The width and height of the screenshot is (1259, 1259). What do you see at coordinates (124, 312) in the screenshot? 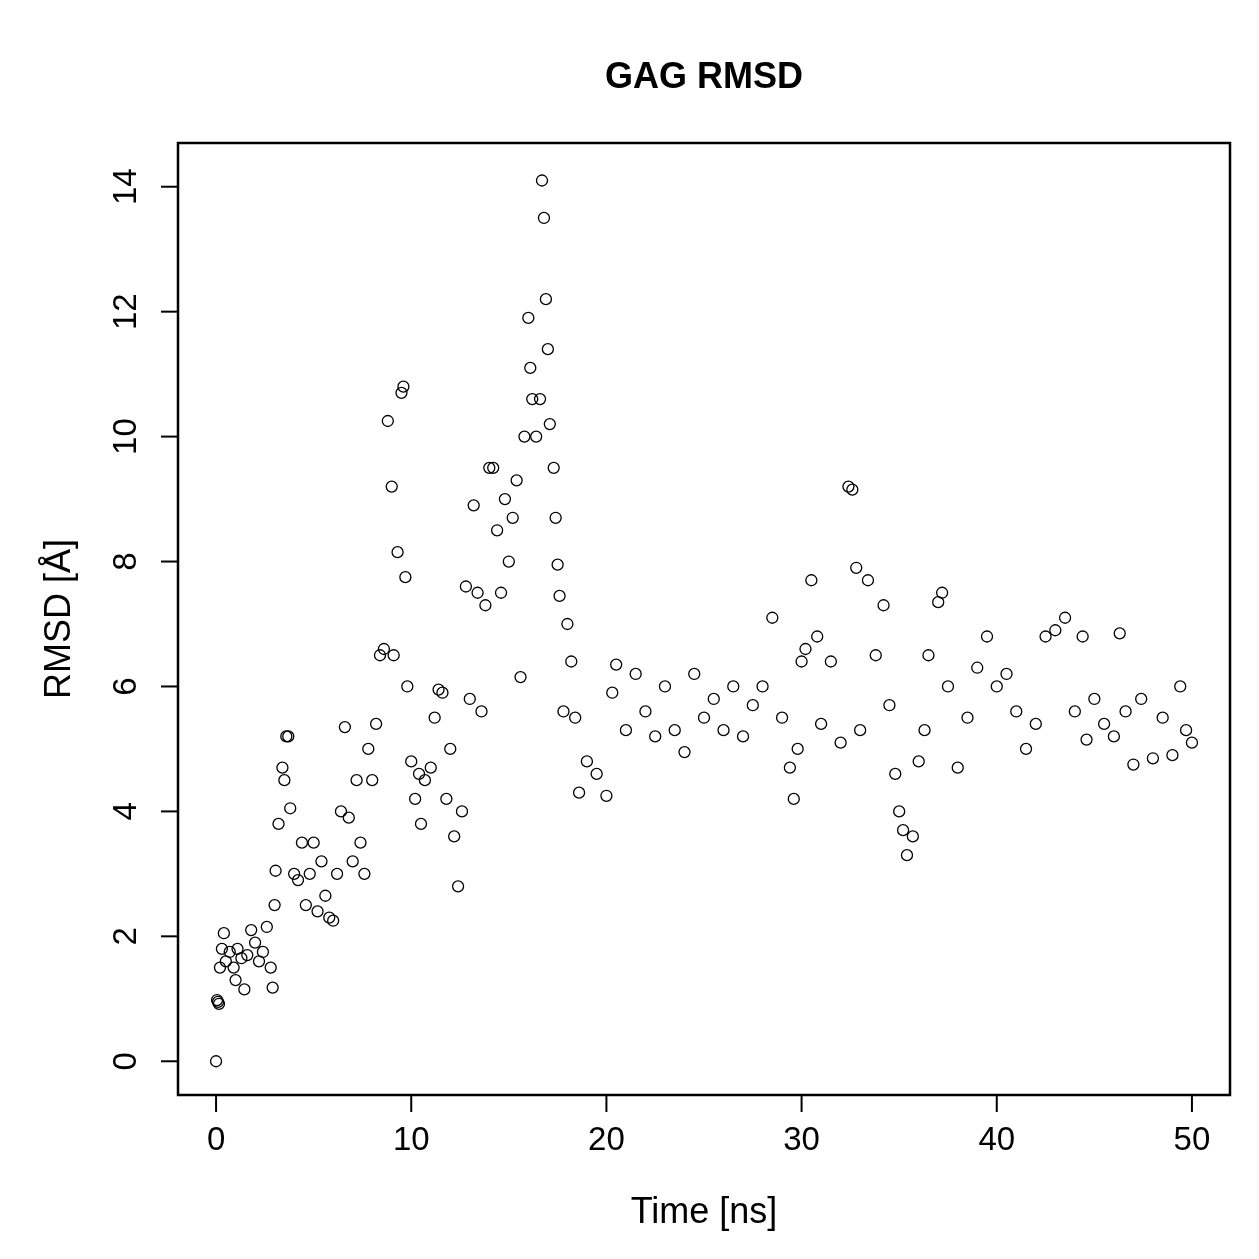
I see `y-tick-label: 12` at bounding box center [124, 312].